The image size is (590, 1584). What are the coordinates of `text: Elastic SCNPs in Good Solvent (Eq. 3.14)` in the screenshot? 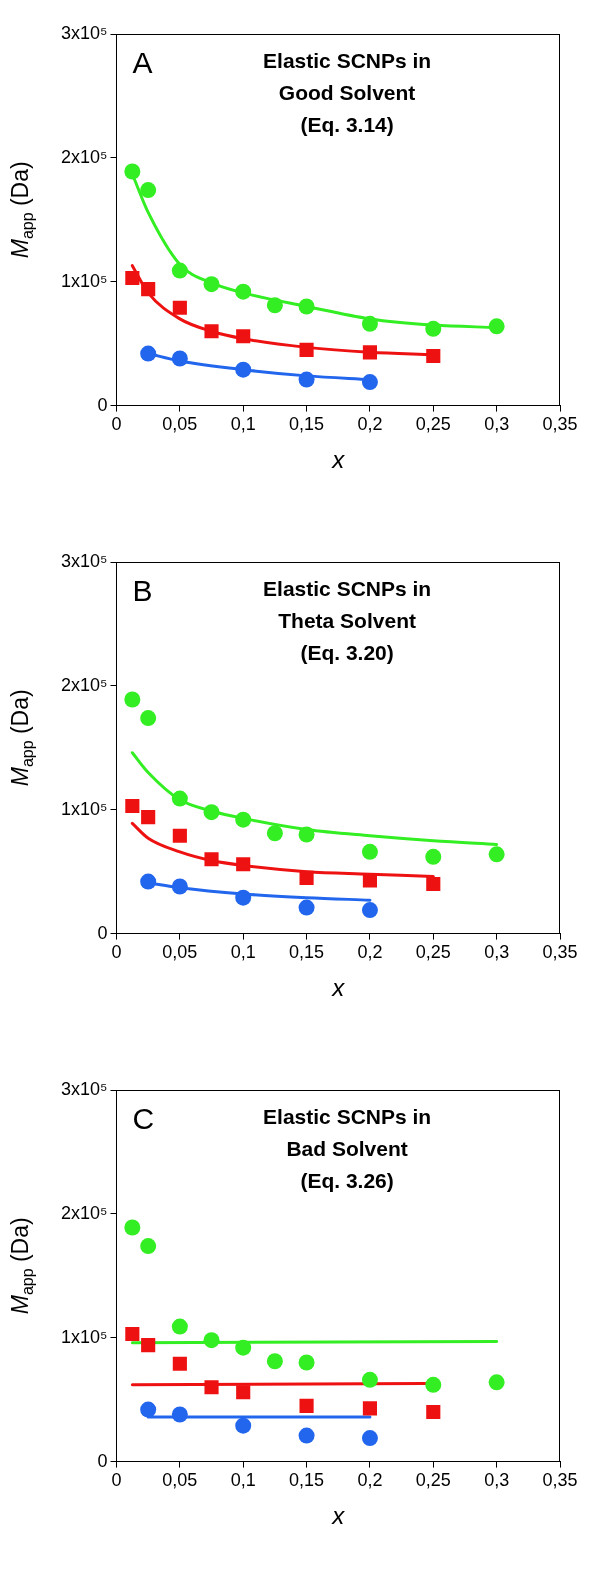 It's located at (347, 93).